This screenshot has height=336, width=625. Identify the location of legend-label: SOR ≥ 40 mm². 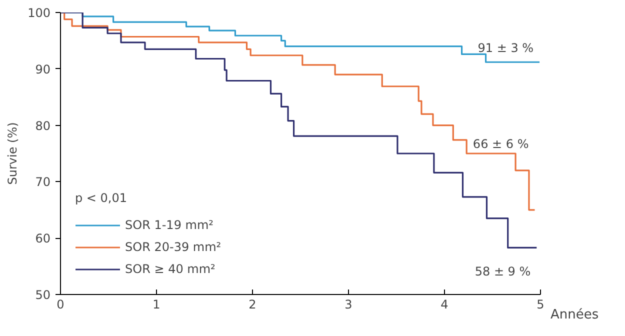
(170, 269).